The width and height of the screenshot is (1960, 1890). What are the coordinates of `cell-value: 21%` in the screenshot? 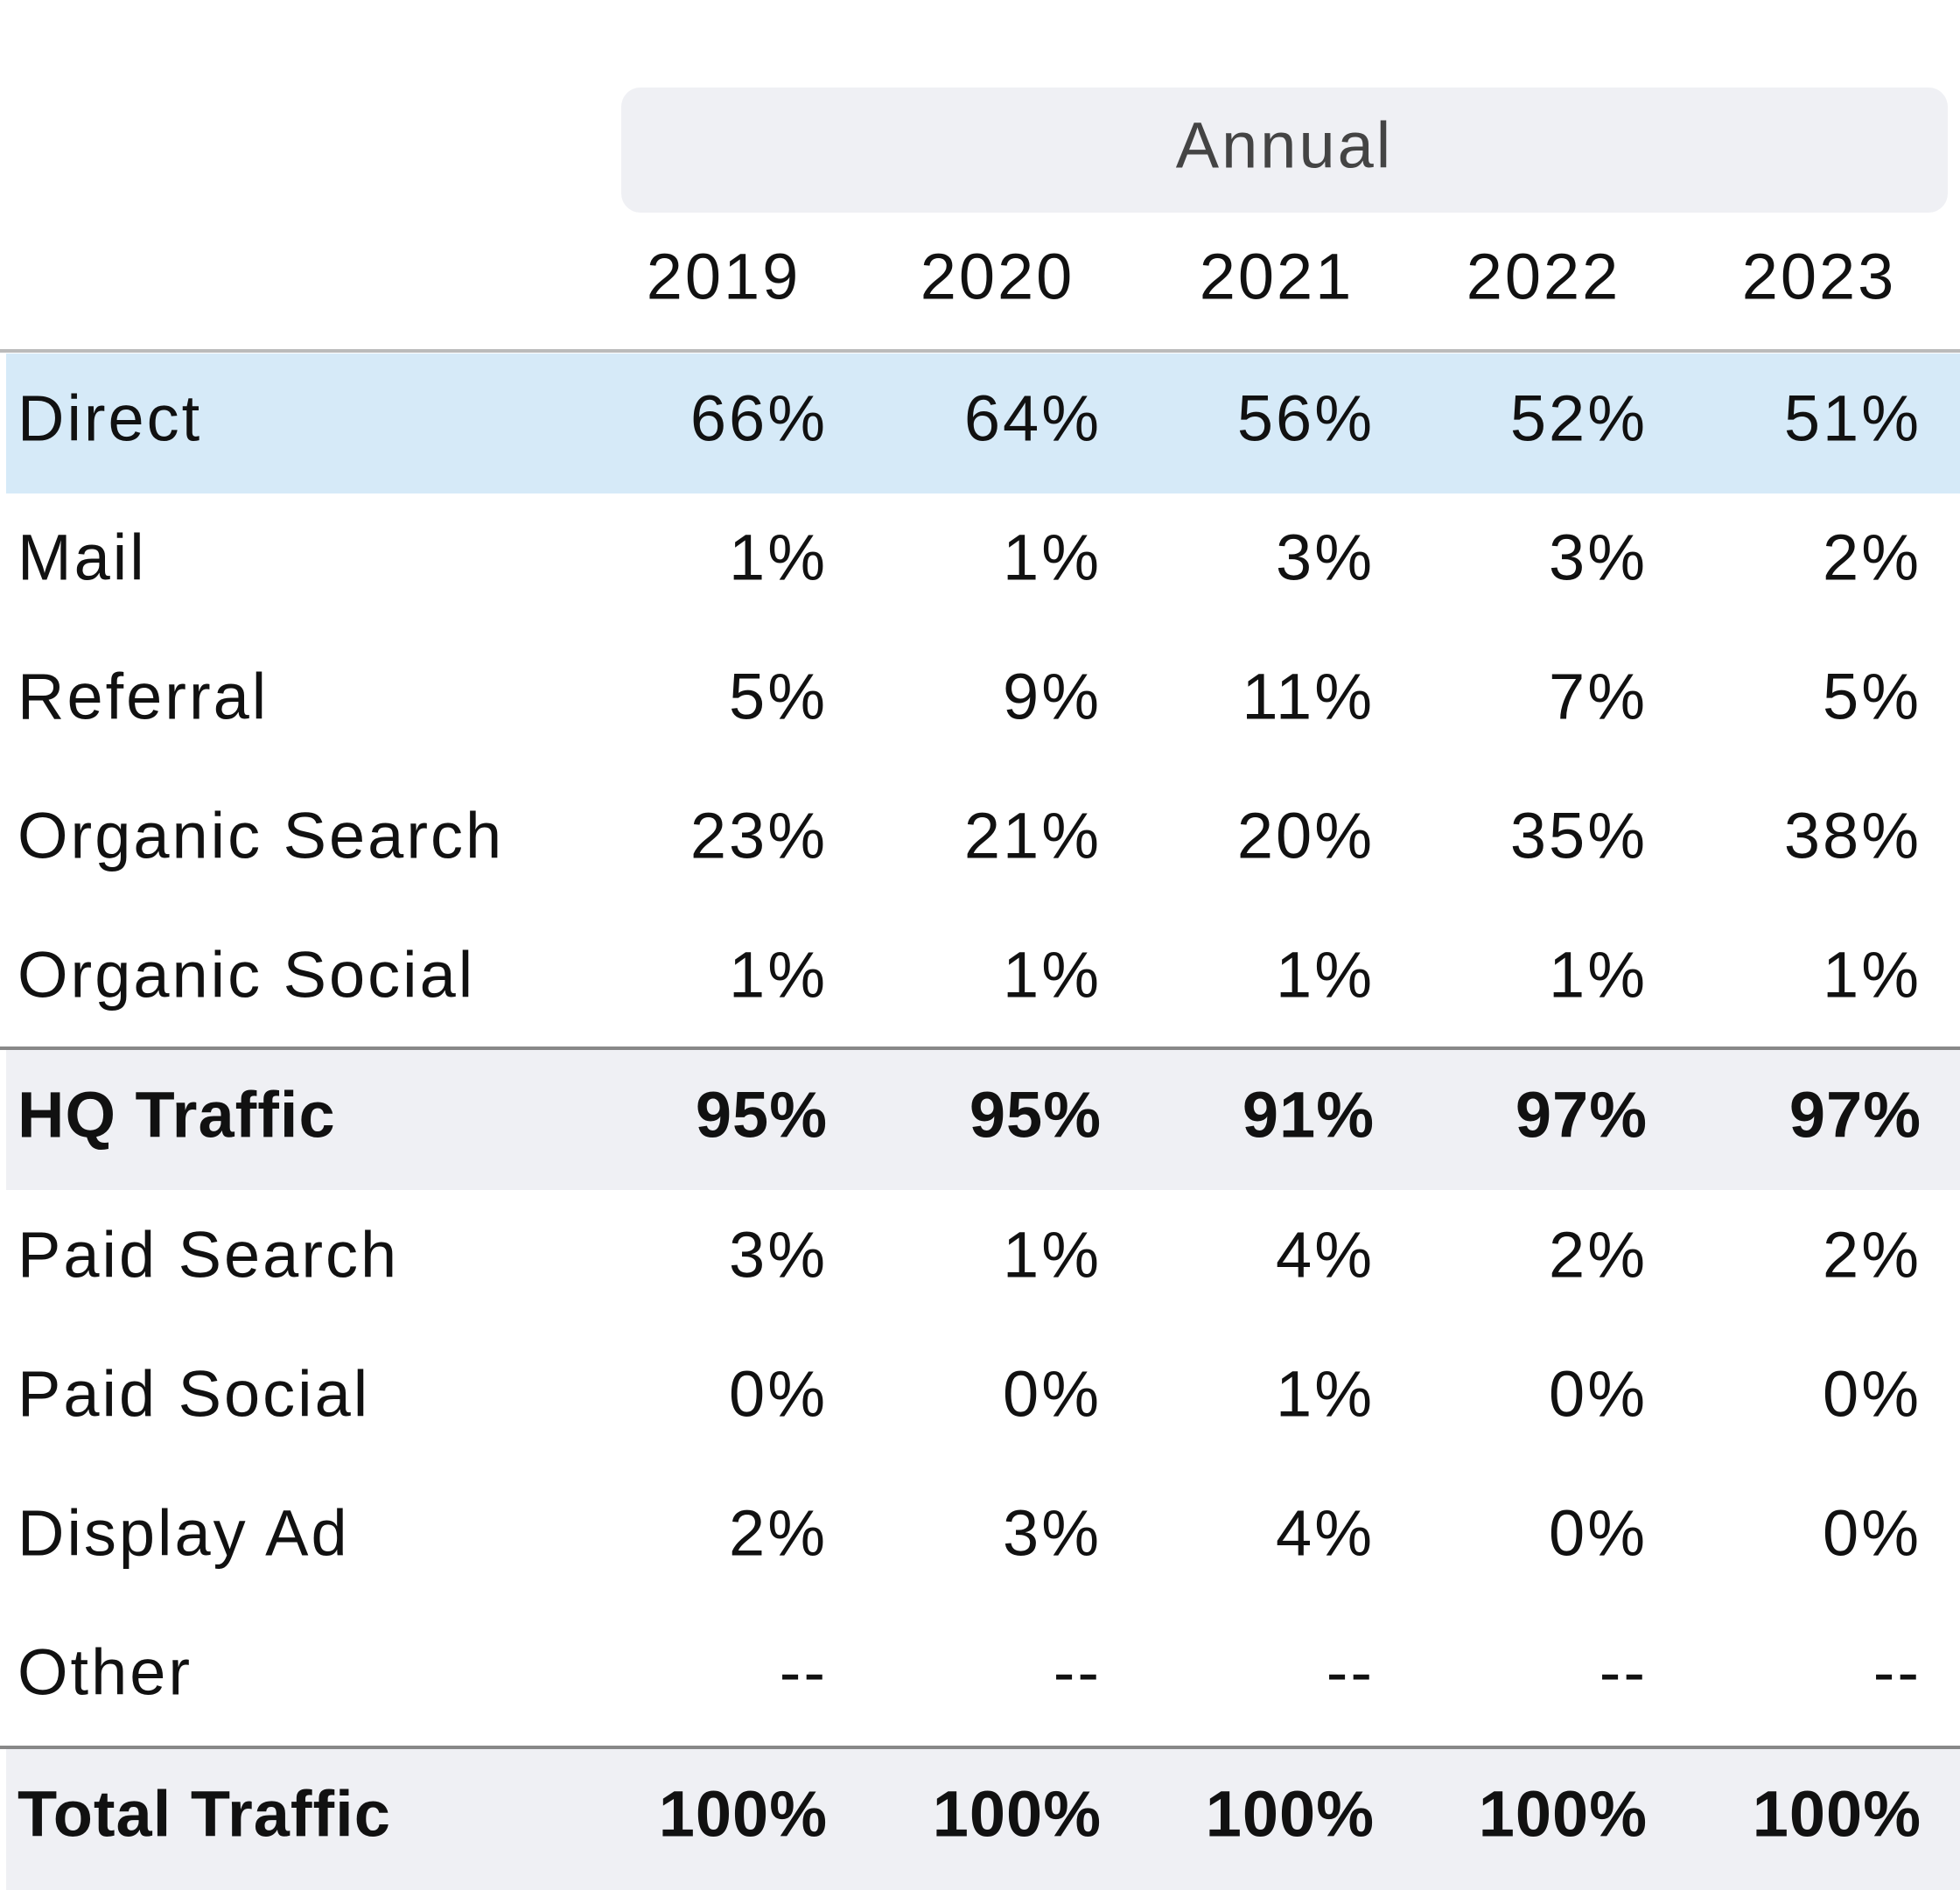 It's located at (1033, 836).